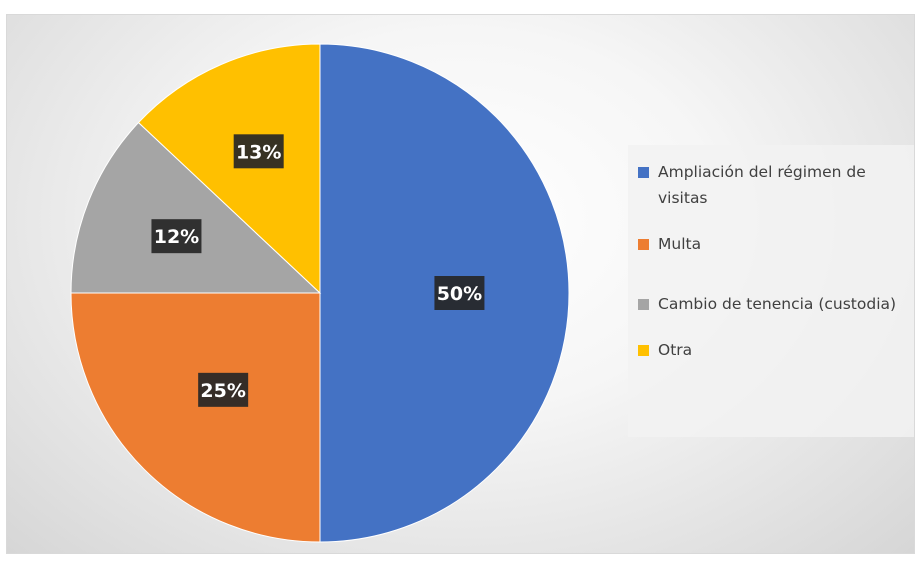 The width and height of the screenshot is (921, 561). What do you see at coordinates (675, 350) in the screenshot?
I see `legend-label: Otra` at bounding box center [675, 350].